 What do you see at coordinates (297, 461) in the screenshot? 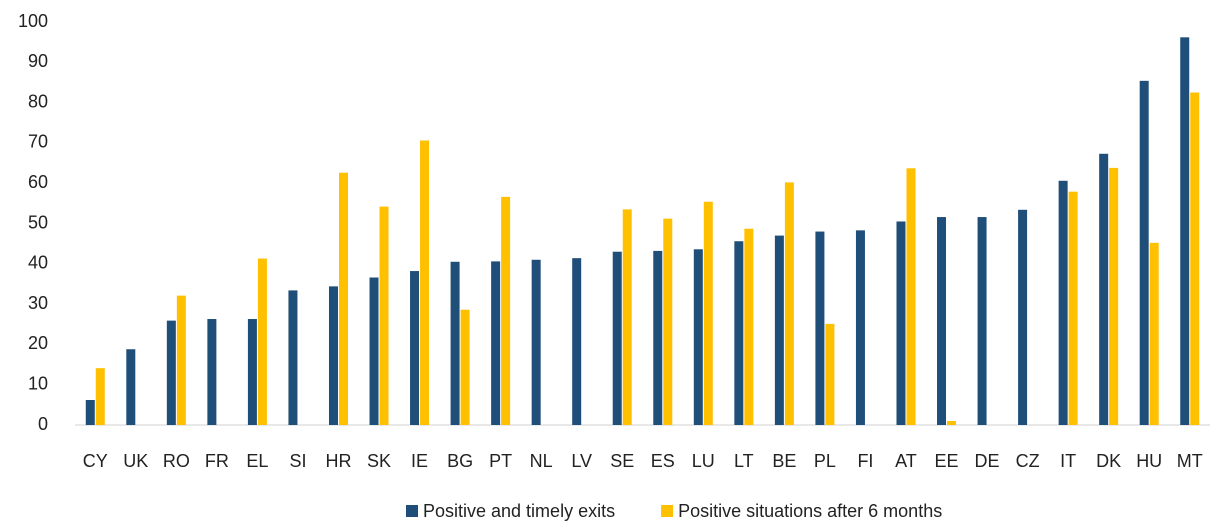
I see `x-tick-label: SI` at bounding box center [297, 461].